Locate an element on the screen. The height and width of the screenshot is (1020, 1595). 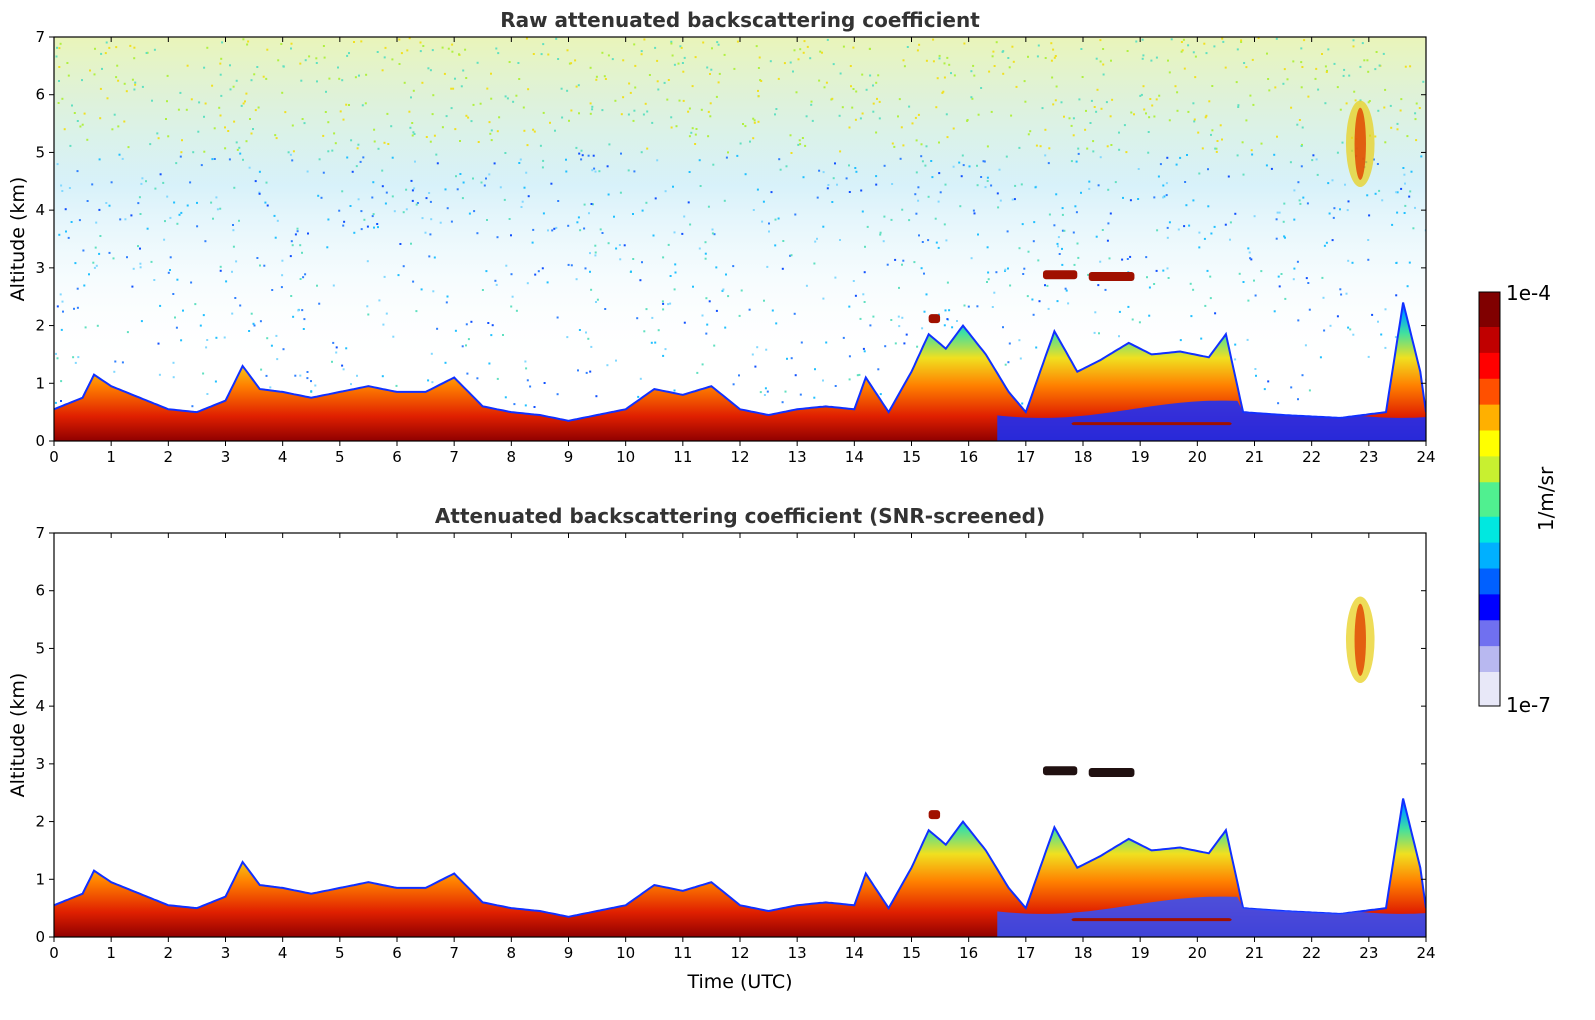
x-tick-label: 13 is located at coordinates (797, 457).